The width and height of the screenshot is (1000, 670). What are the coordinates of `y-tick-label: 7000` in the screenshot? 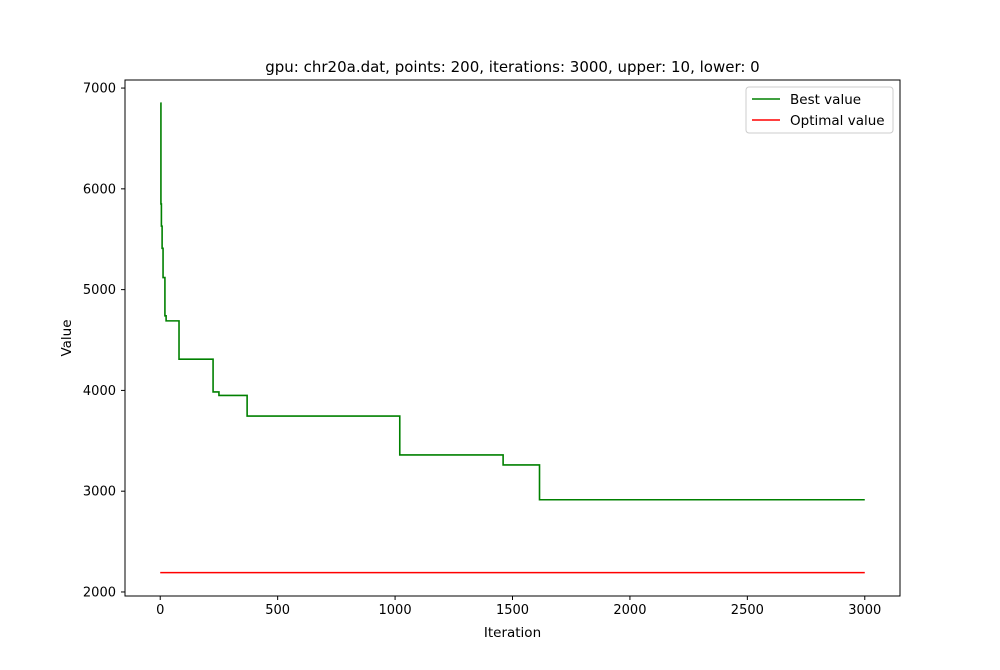 It's located at (99, 89).